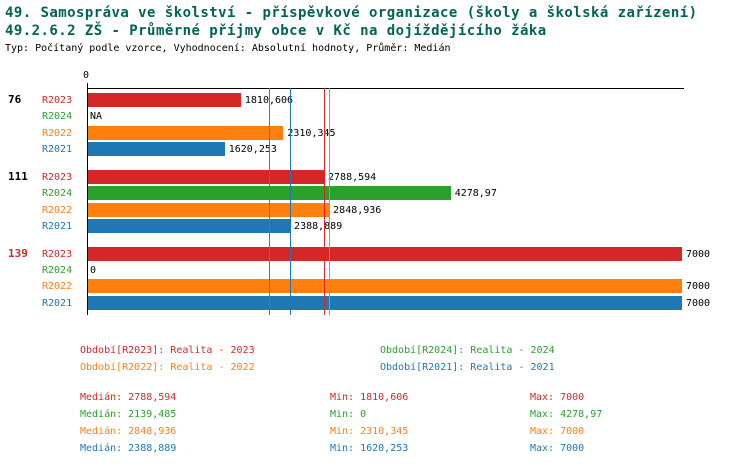 This screenshot has width=750, height=476. Describe the element at coordinates (467, 367) in the screenshot. I see `legend-item-r2021: Období[R2021]: Realita - 2021` at that location.